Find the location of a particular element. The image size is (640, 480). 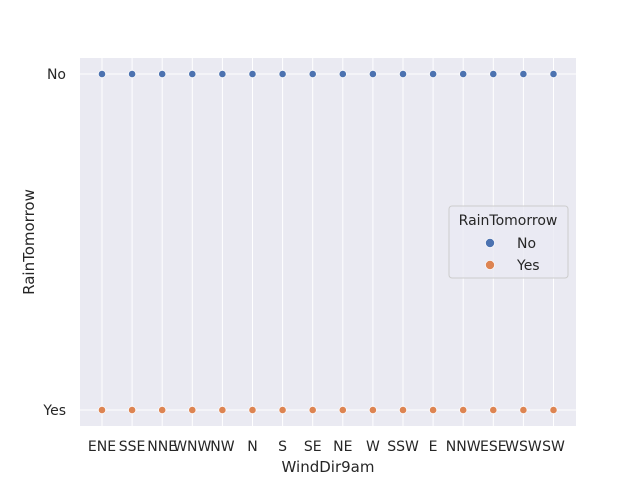

x-tick-label: NNE is located at coordinates (162, 447).